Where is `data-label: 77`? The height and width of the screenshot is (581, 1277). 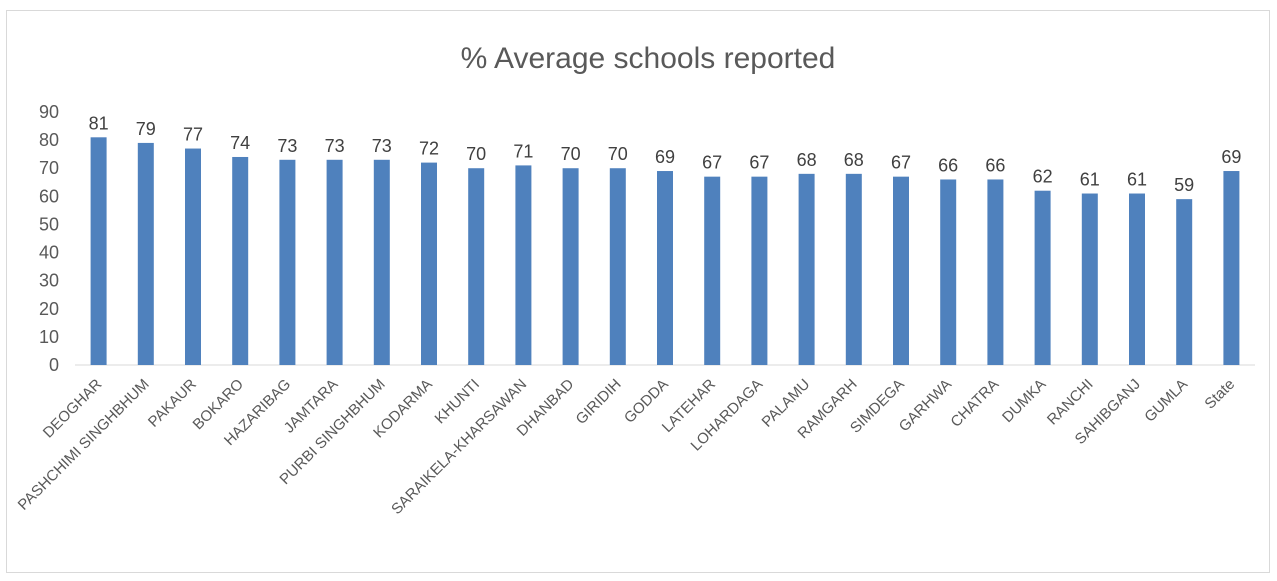
data-label: 77 is located at coordinates (193, 135).